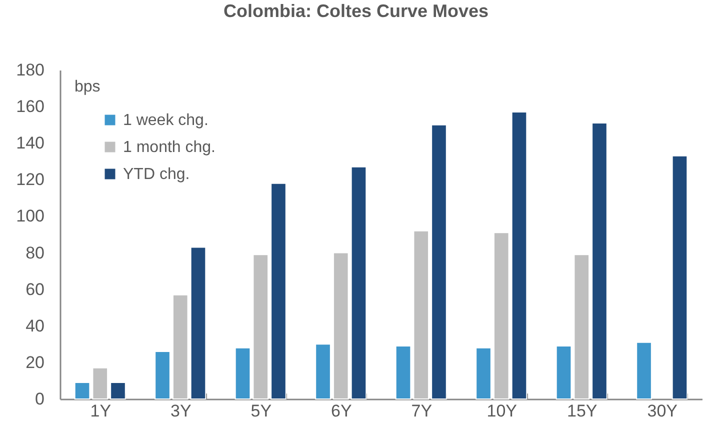  Describe the element at coordinates (35, 362) in the screenshot. I see `y-tick-label: 20` at that location.